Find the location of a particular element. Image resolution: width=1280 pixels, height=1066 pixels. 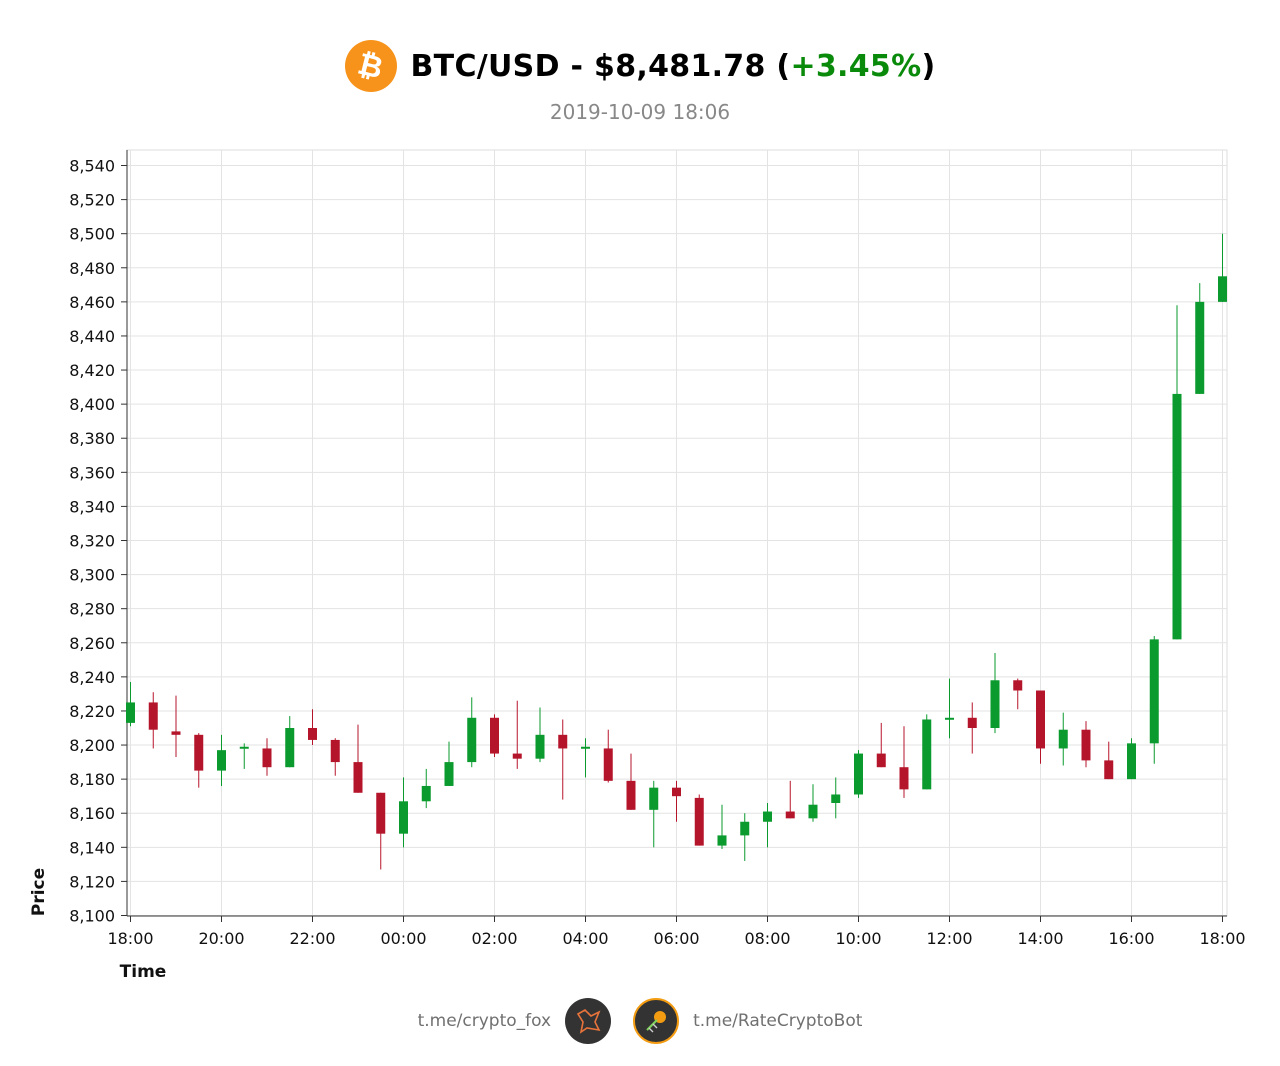

x-tick-label: 08:00 is located at coordinates (767, 938).